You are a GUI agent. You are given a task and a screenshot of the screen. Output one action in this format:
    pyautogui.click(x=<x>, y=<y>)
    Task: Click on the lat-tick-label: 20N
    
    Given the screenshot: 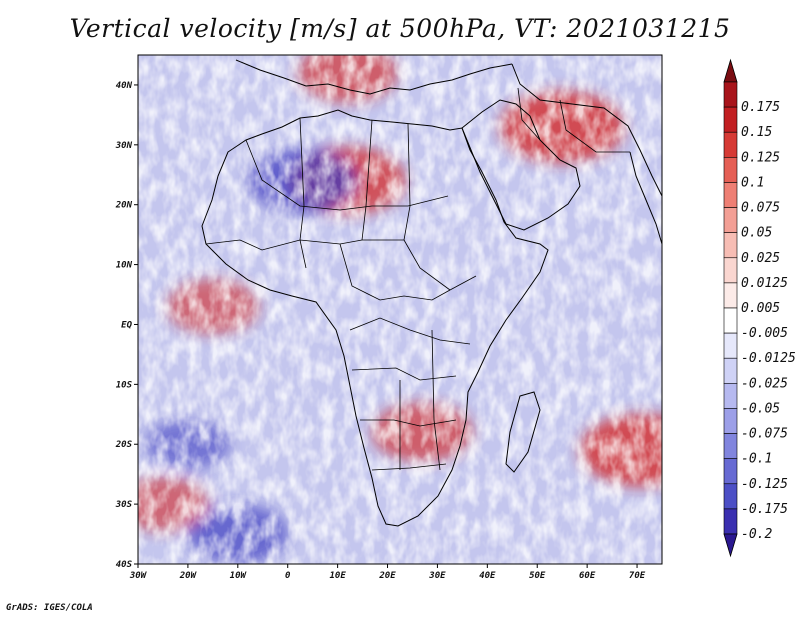 What is the action you would take?
    pyautogui.click(x=124, y=206)
    